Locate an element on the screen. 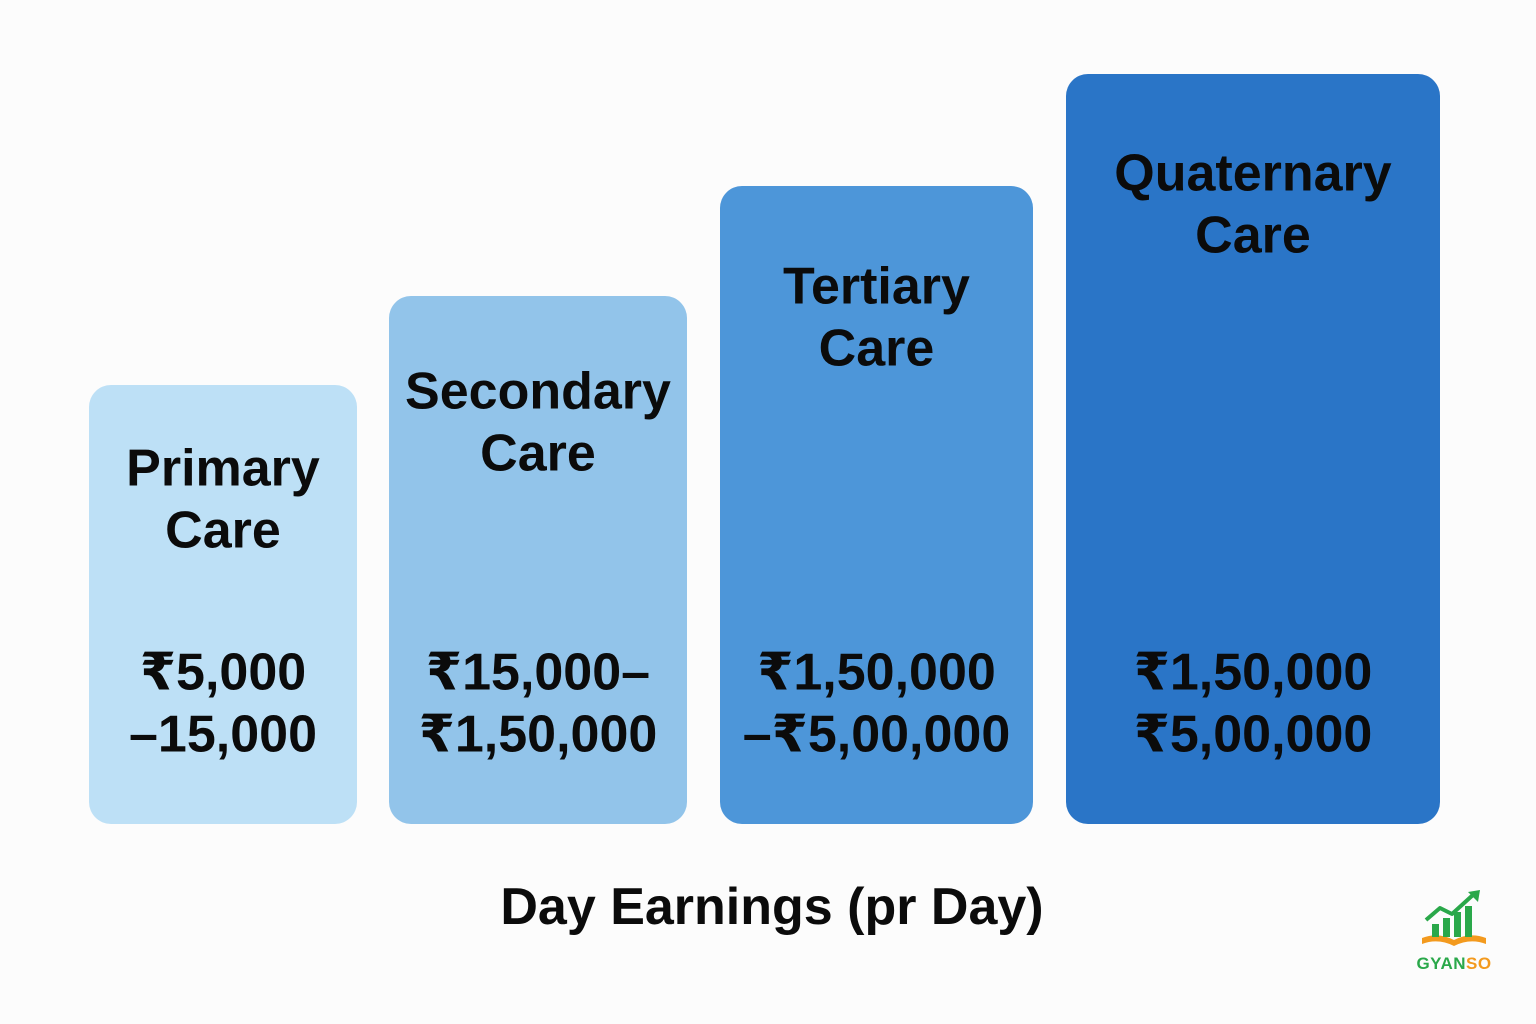  bar-title-tertiary-care-line-1: Tertiary is located at coordinates (876, 287).